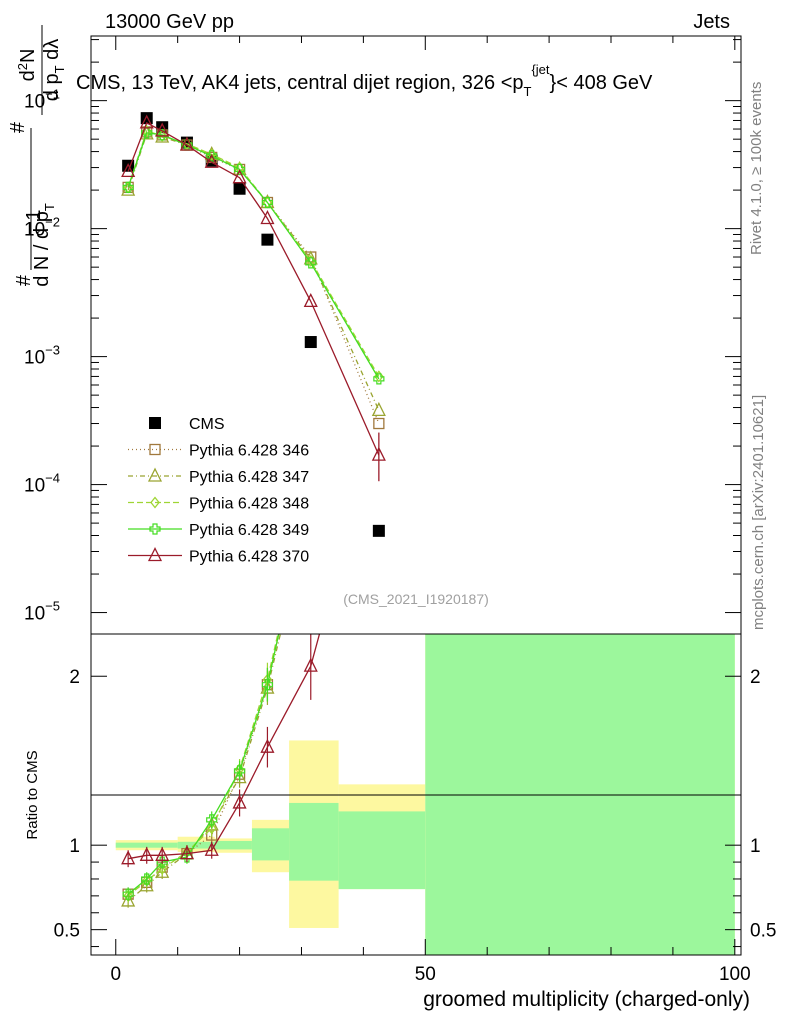  Describe the element at coordinates (34, 214) in the screenshot. I see `svg-text: 1` at that location.